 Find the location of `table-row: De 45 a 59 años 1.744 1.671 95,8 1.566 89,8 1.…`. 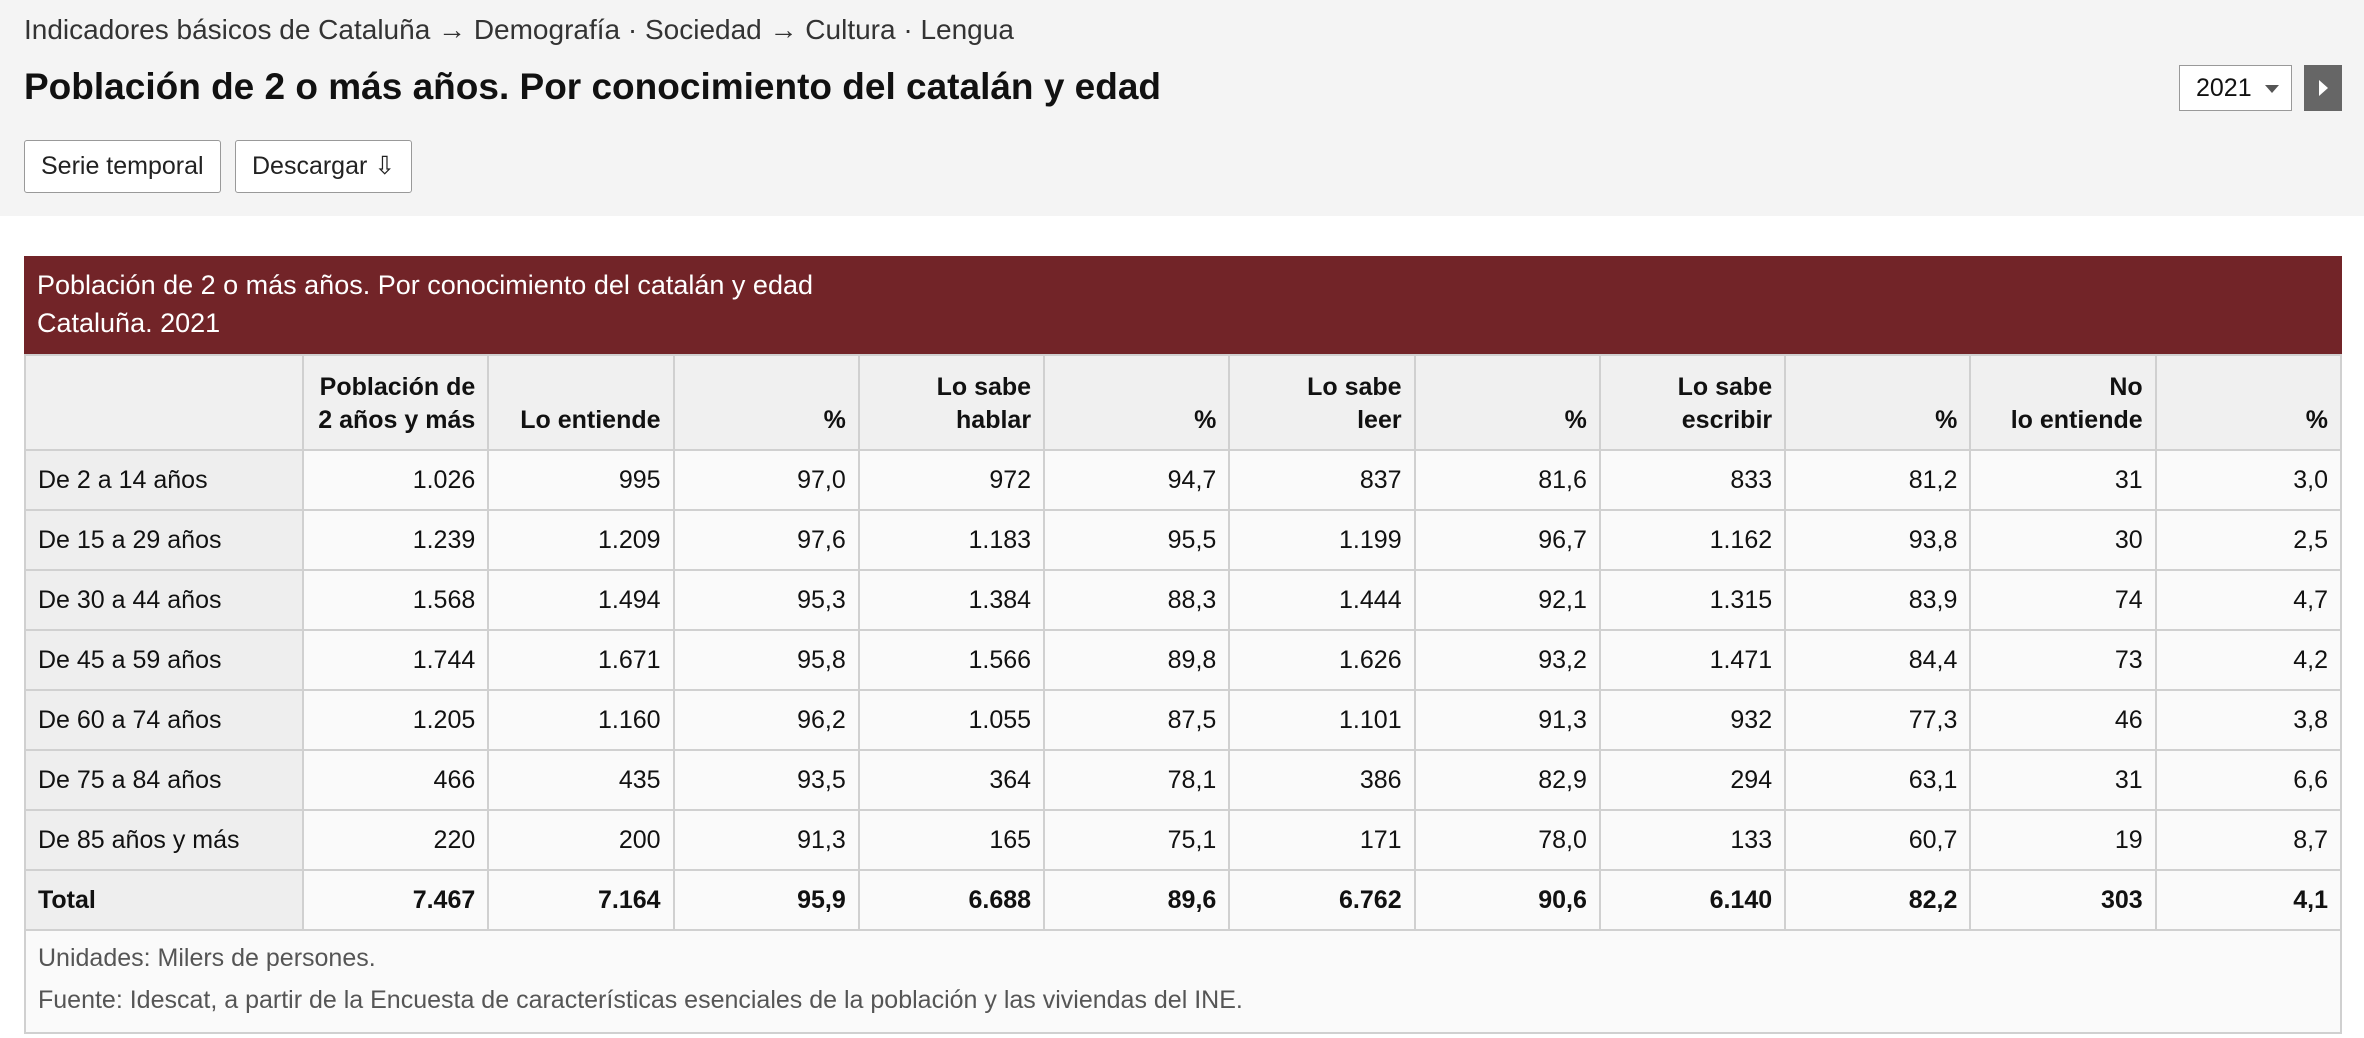

table-row: De 45 a 59 años 1.744 1.671 95,8 1.566 89,8 1.… is located at coordinates (1183, 660).